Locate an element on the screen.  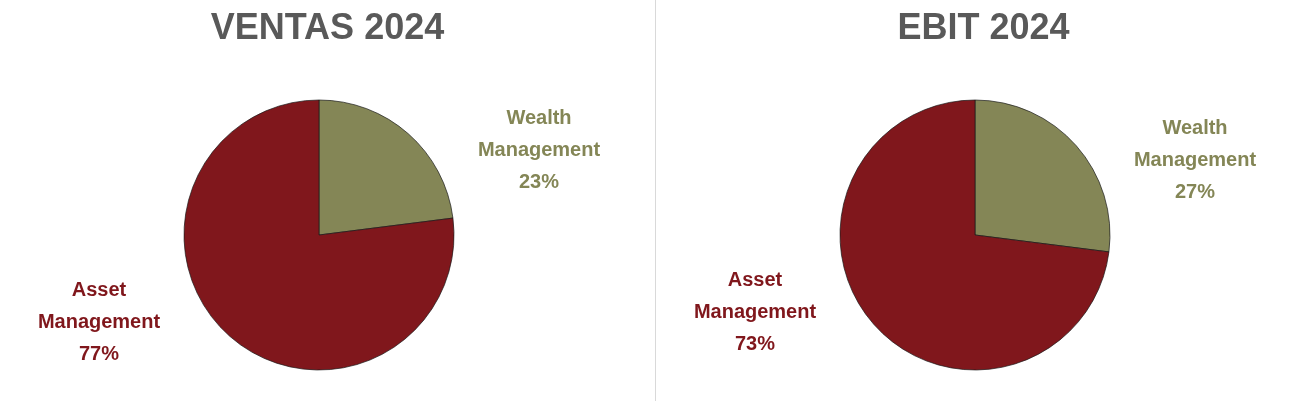
data-label: 23% is located at coordinates (539, 180).